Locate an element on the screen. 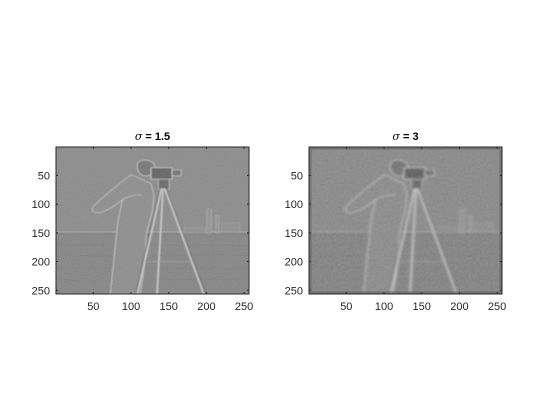  panel-title: σ = 3 is located at coordinates (405, 136).